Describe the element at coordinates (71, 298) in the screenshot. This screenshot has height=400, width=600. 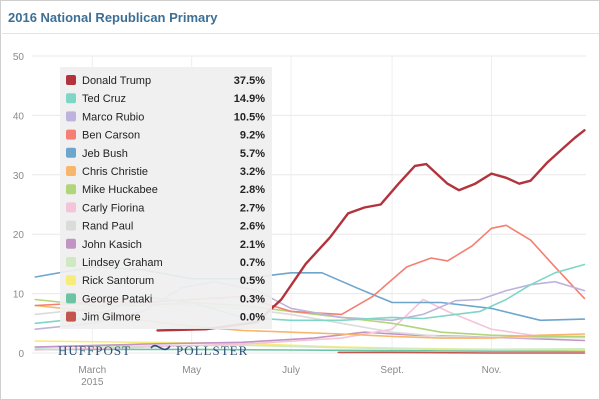
I see `legend-swatch-george-pataki` at that location.